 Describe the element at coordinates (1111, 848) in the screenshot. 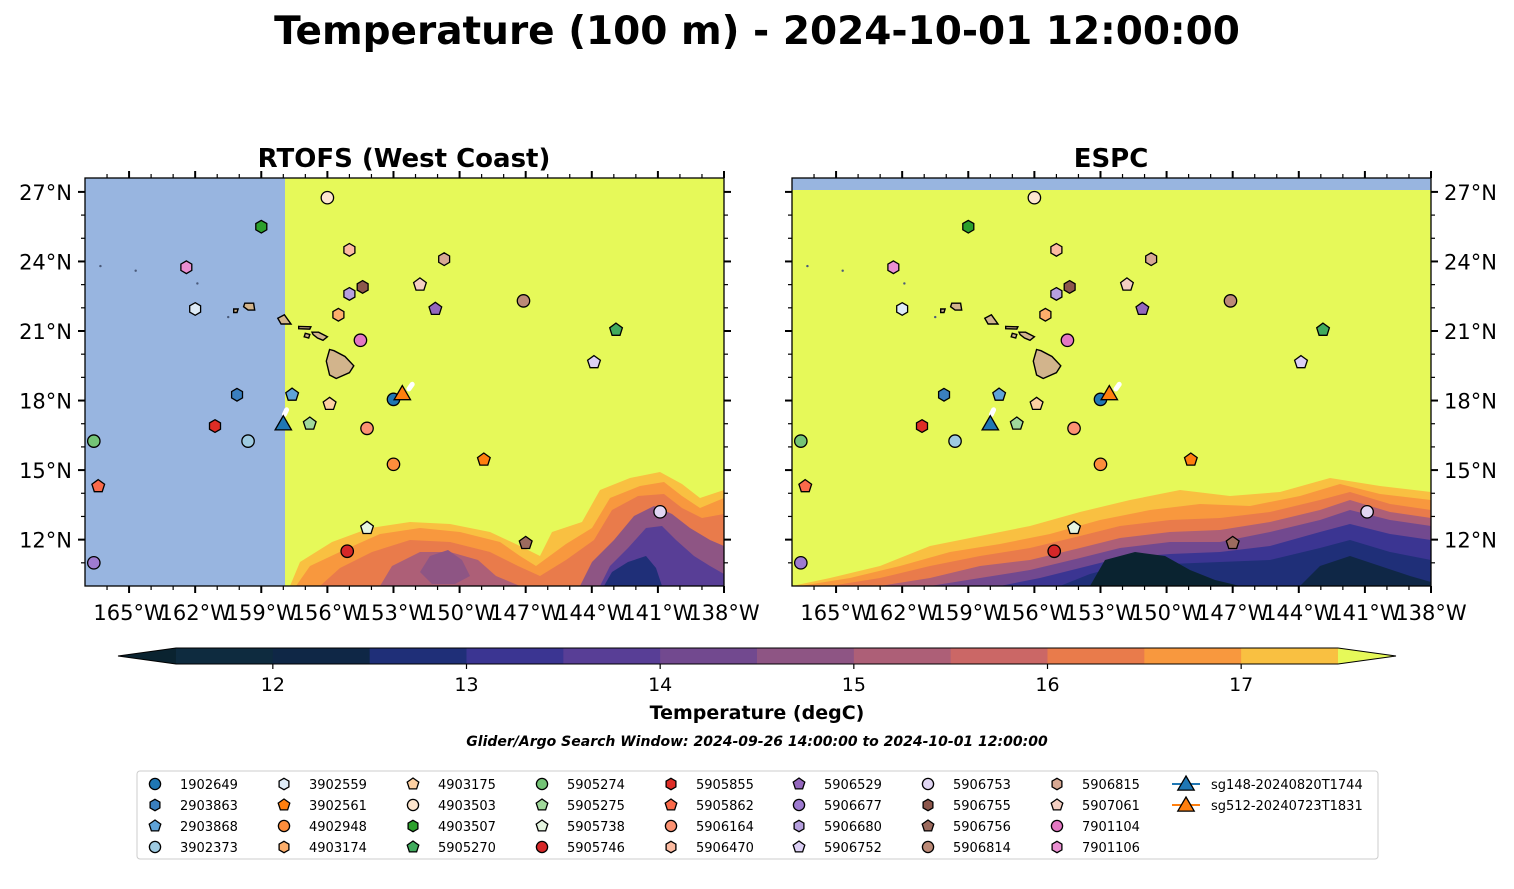

I see `legend-label-7901106: 7901106` at that location.